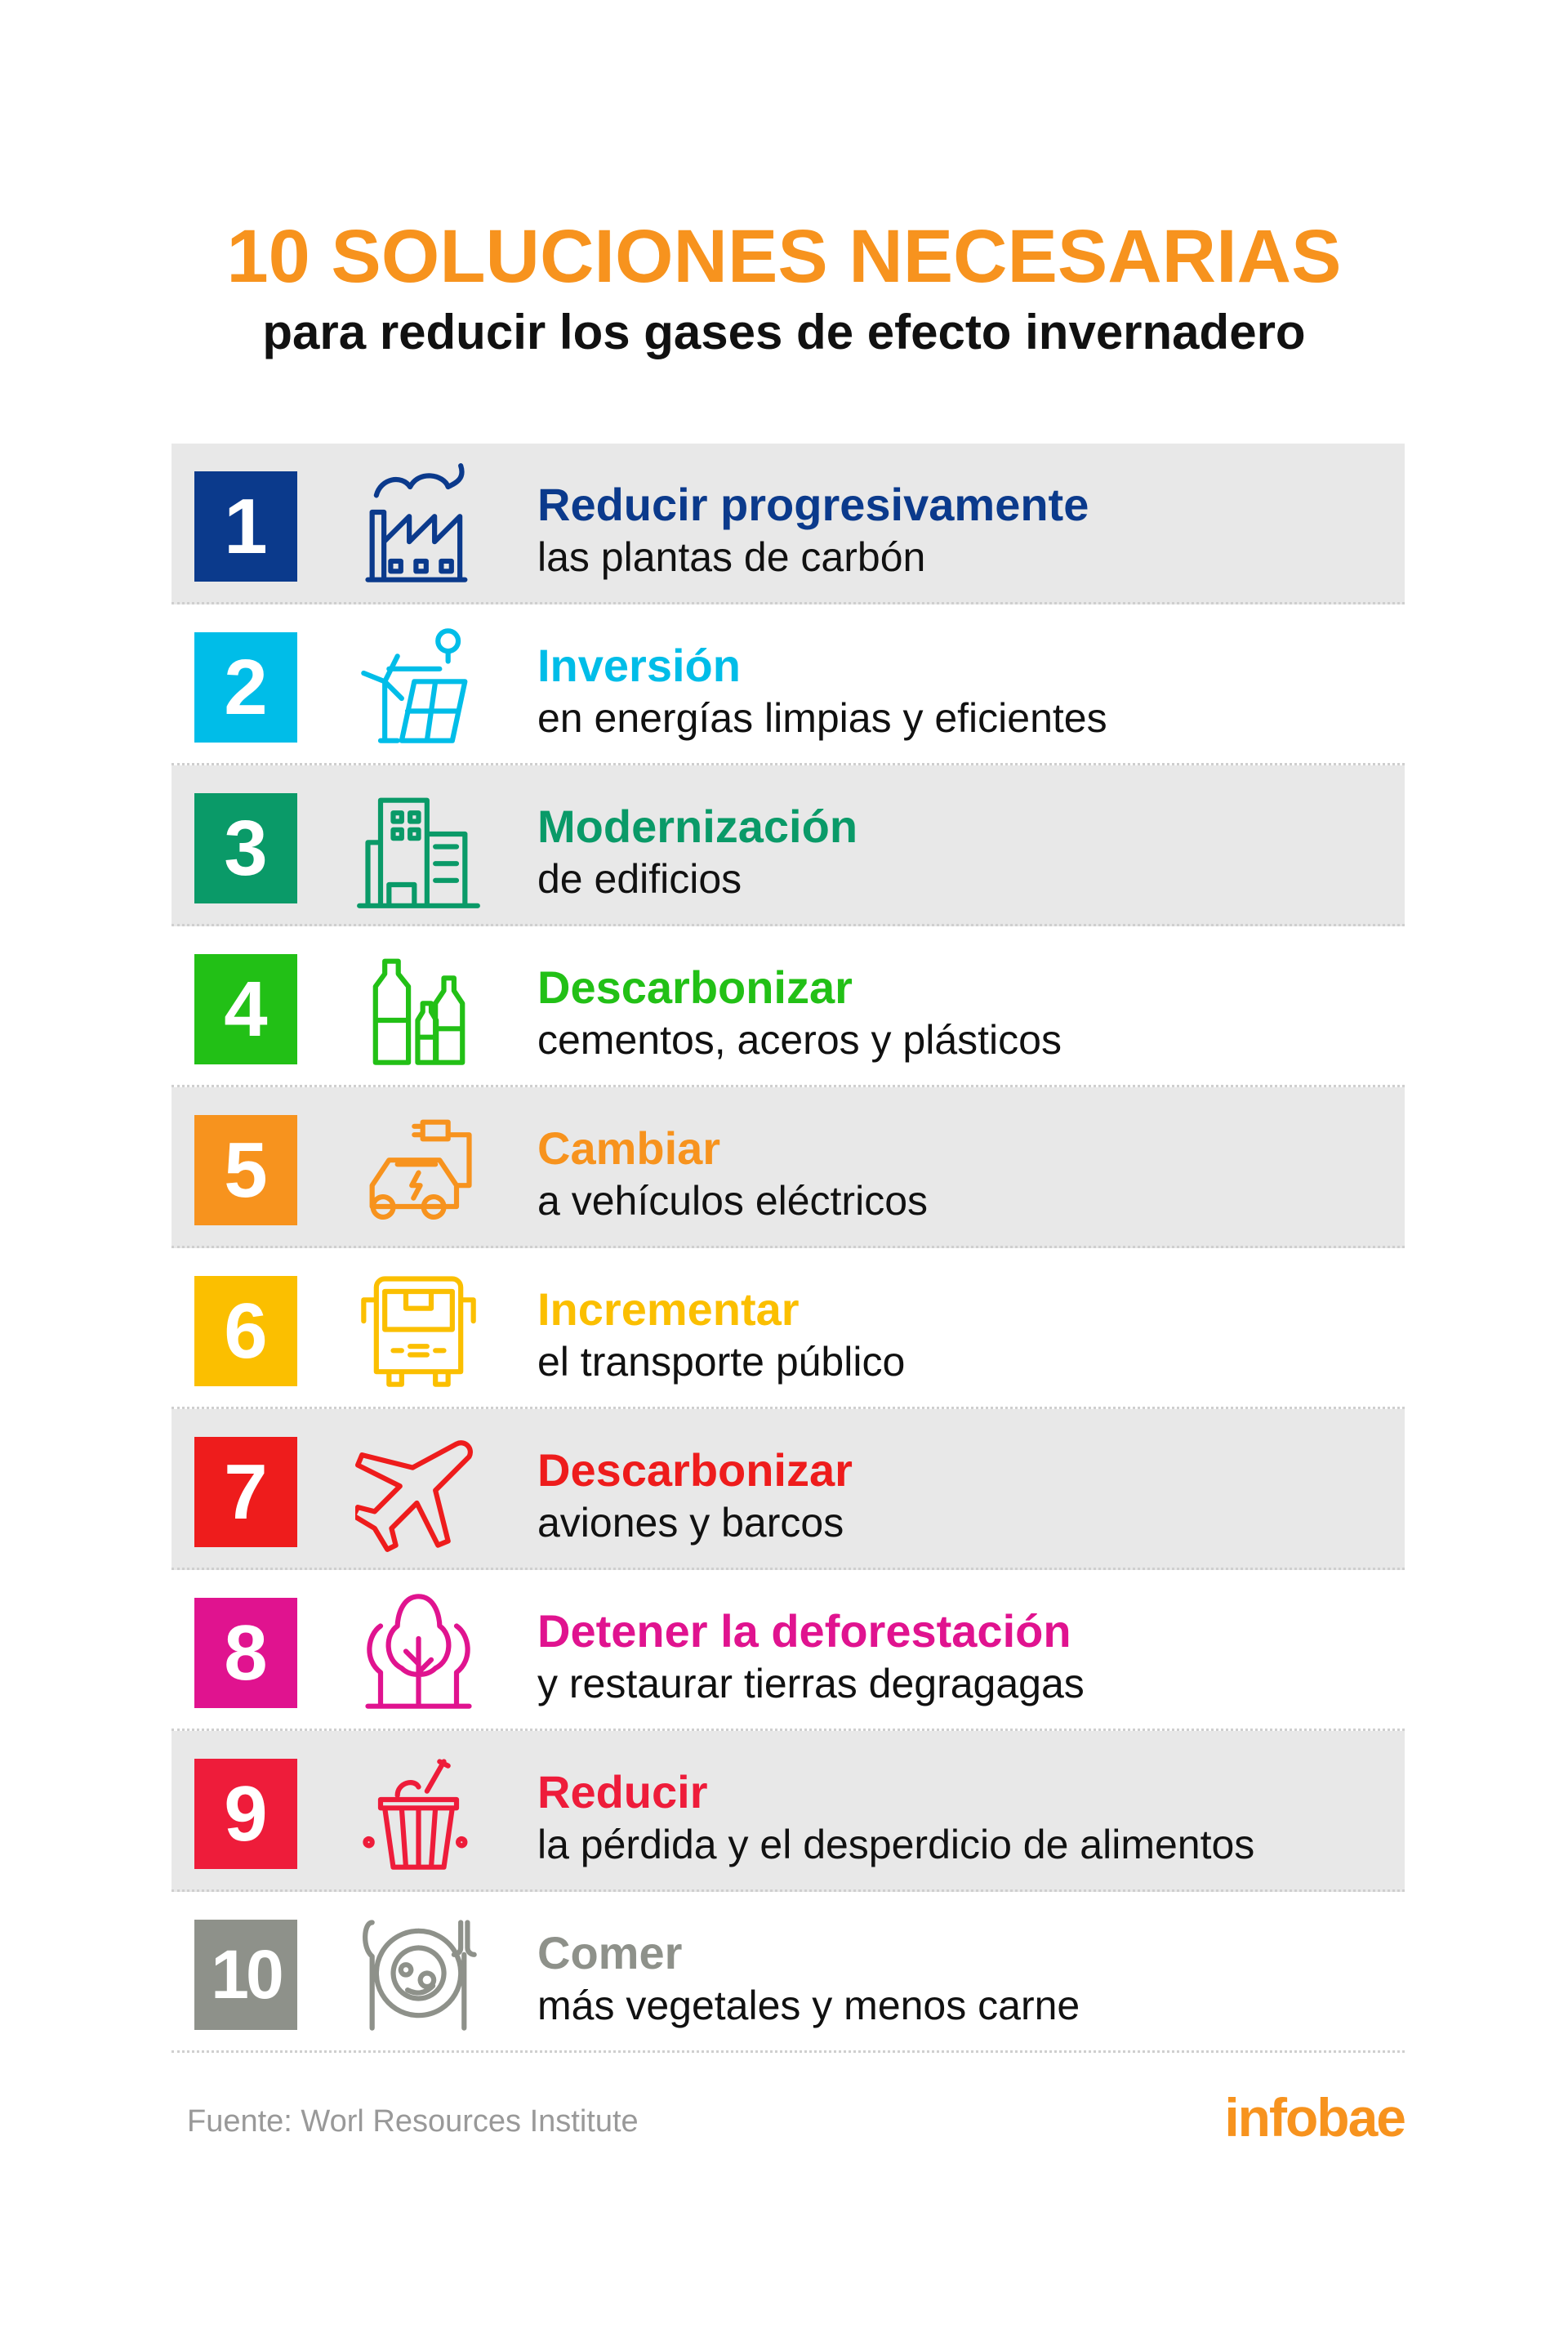 This screenshot has width=1568, height=2333. Describe the element at coordinates (808, 1979) in the screenshot. I see `solution-text: Comer más vegetales y menos carne` at that location.